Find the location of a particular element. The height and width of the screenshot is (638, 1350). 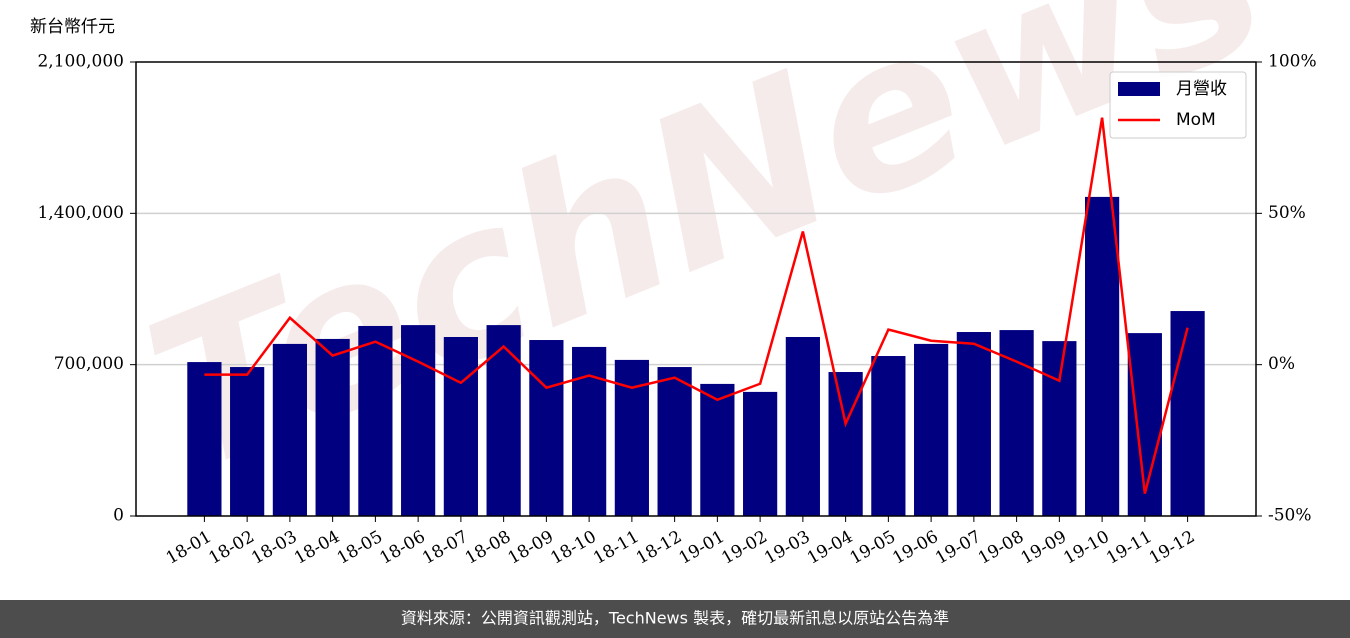

x-tick-label: 18-12 is located at coordinates (659, 548).